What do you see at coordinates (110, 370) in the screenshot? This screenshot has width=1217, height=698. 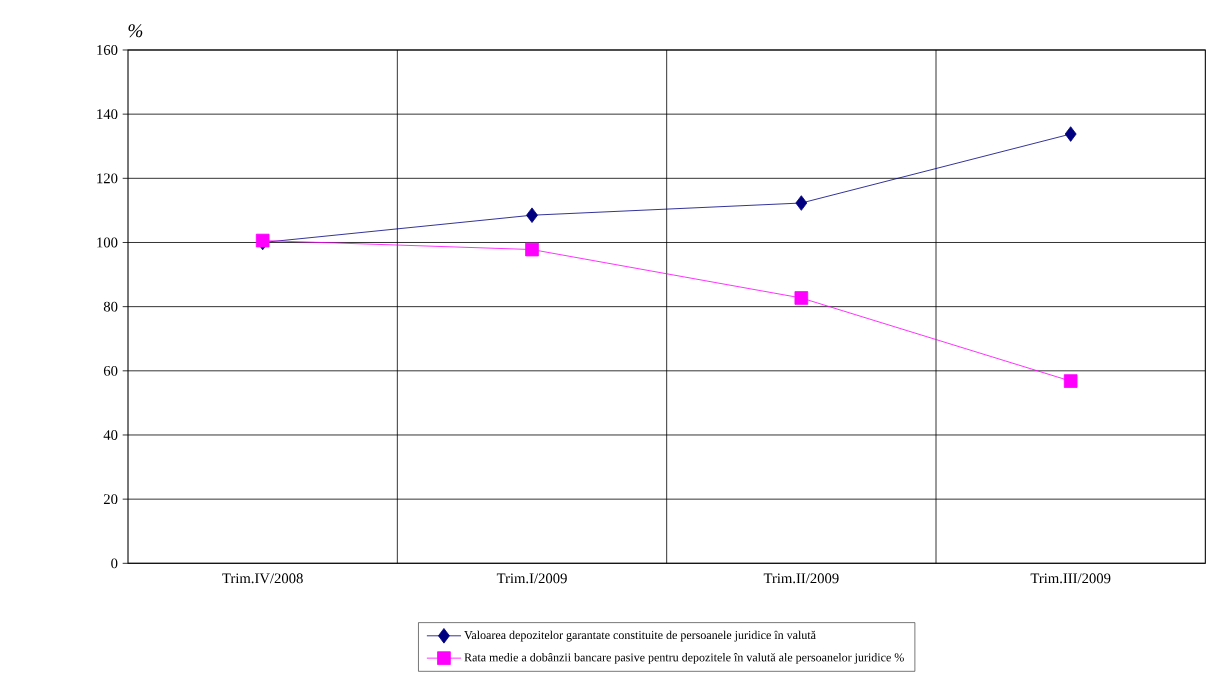 I see `y-tick-label: 60` at bounding box center [110, 370].